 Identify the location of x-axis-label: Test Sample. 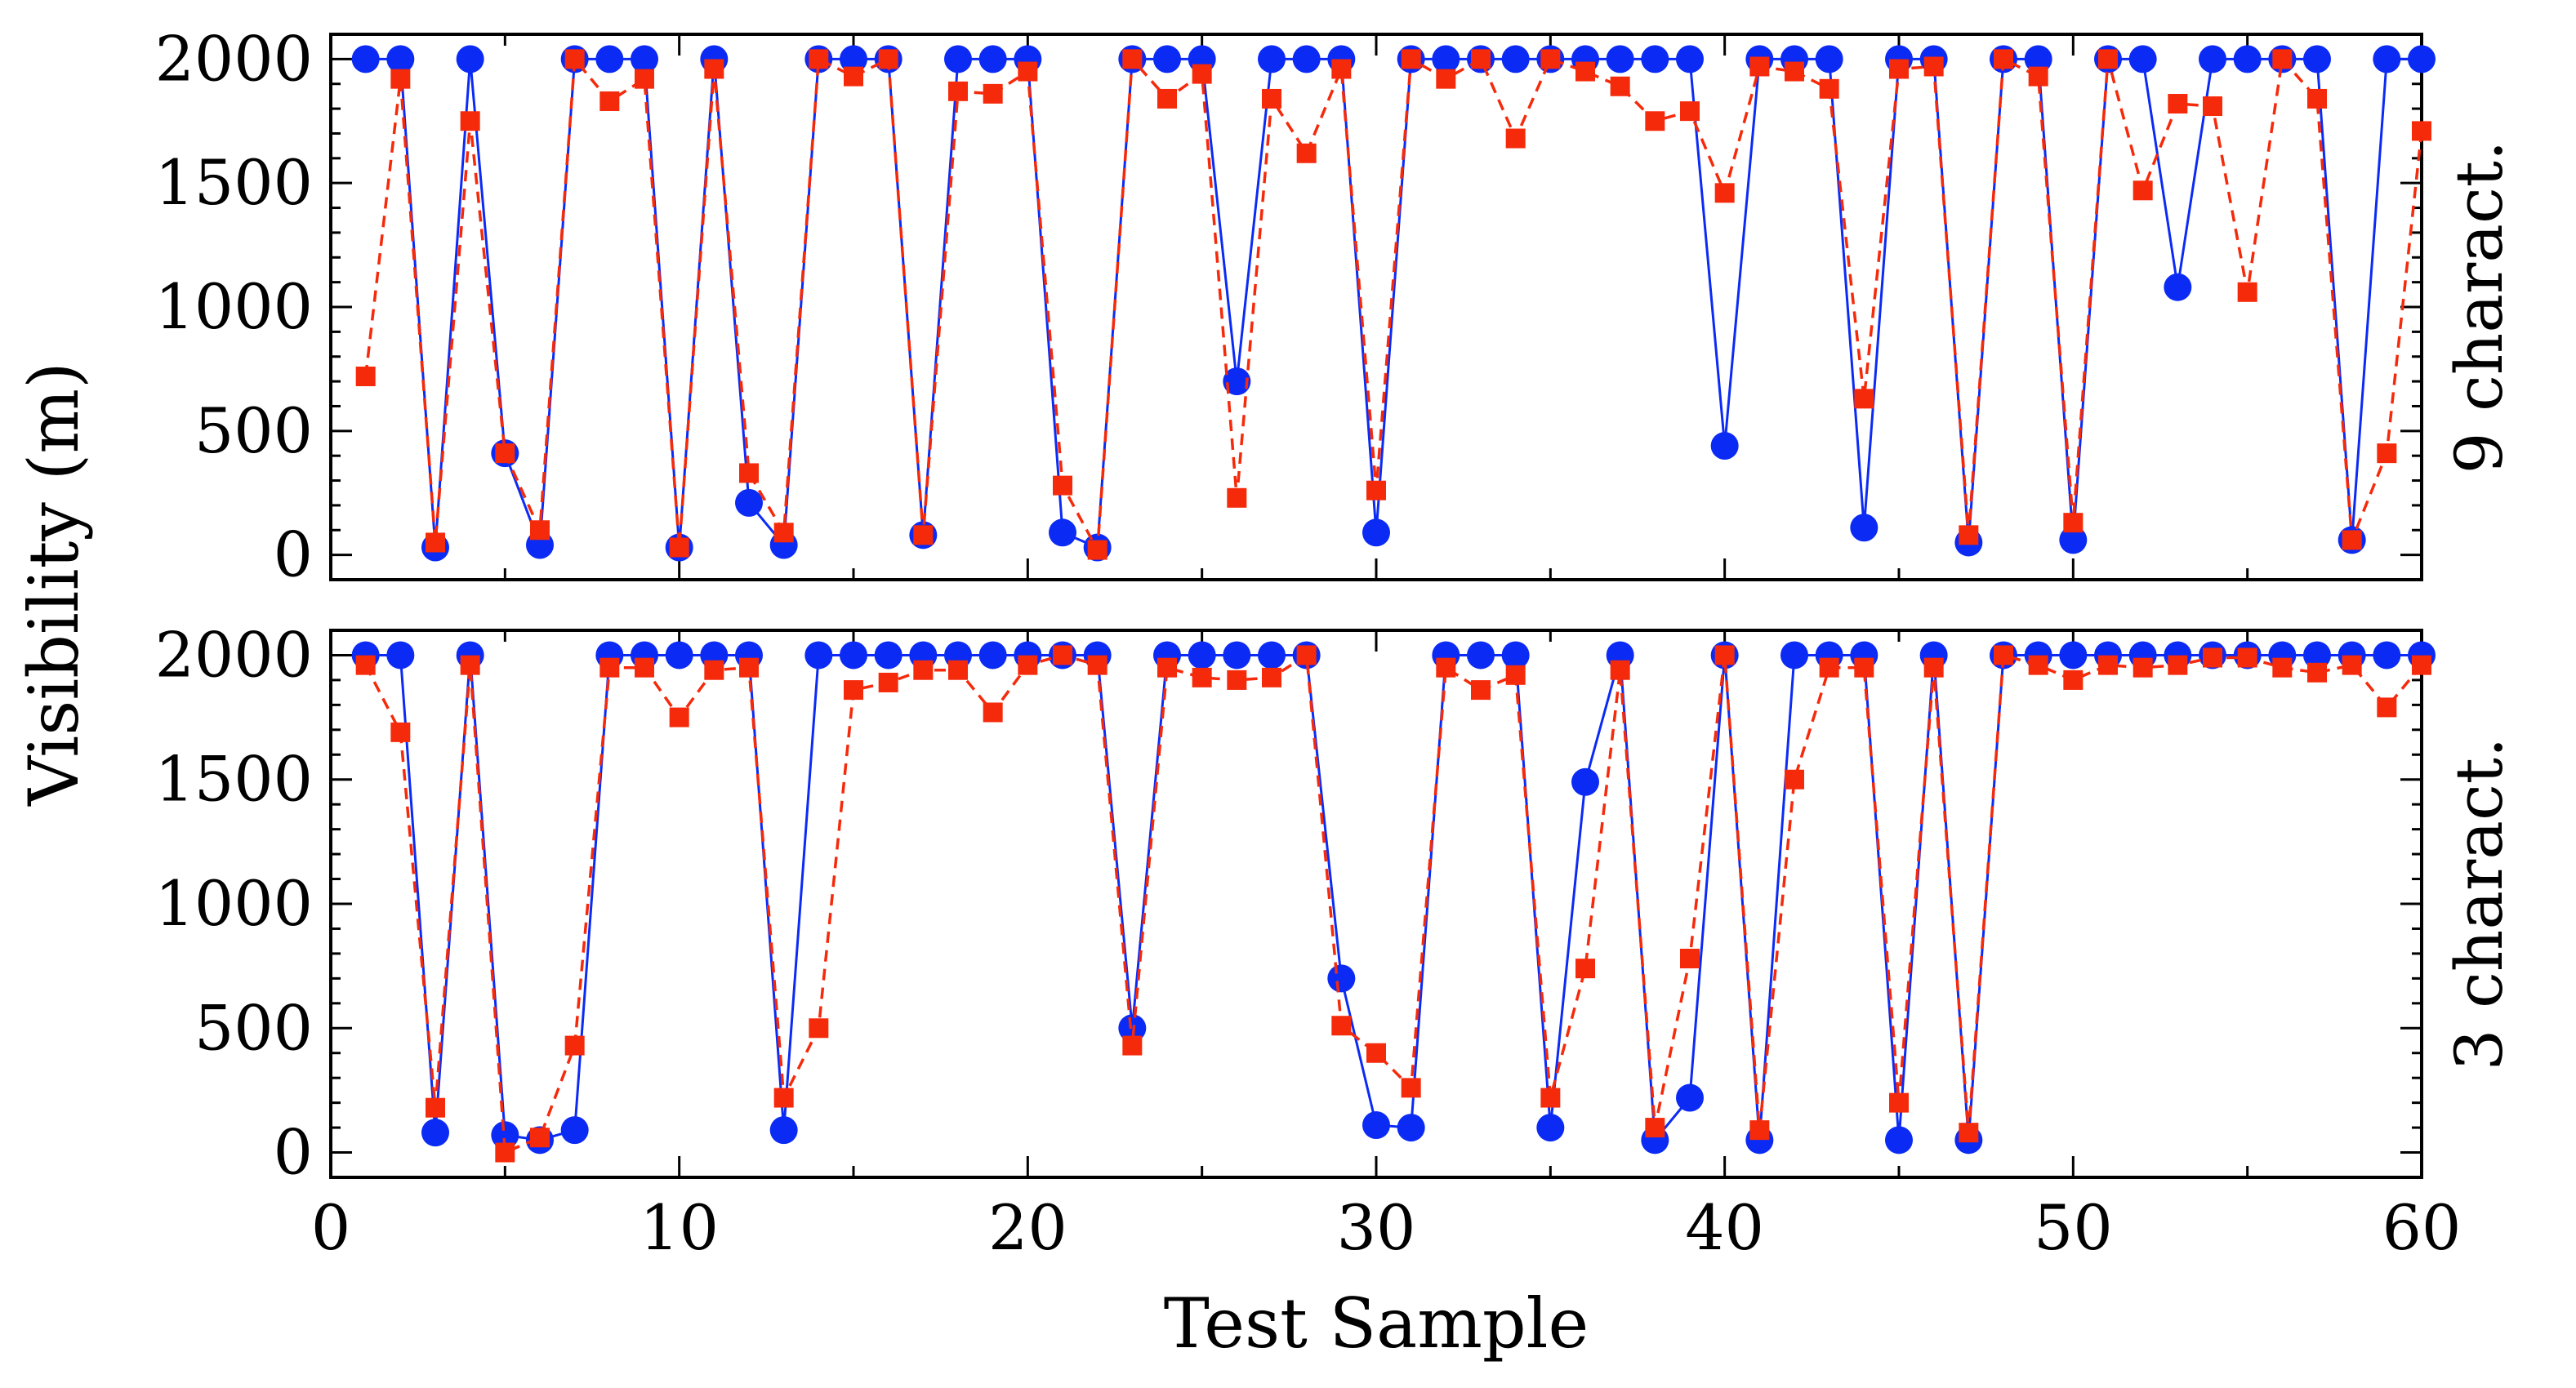
(1376, 1323).